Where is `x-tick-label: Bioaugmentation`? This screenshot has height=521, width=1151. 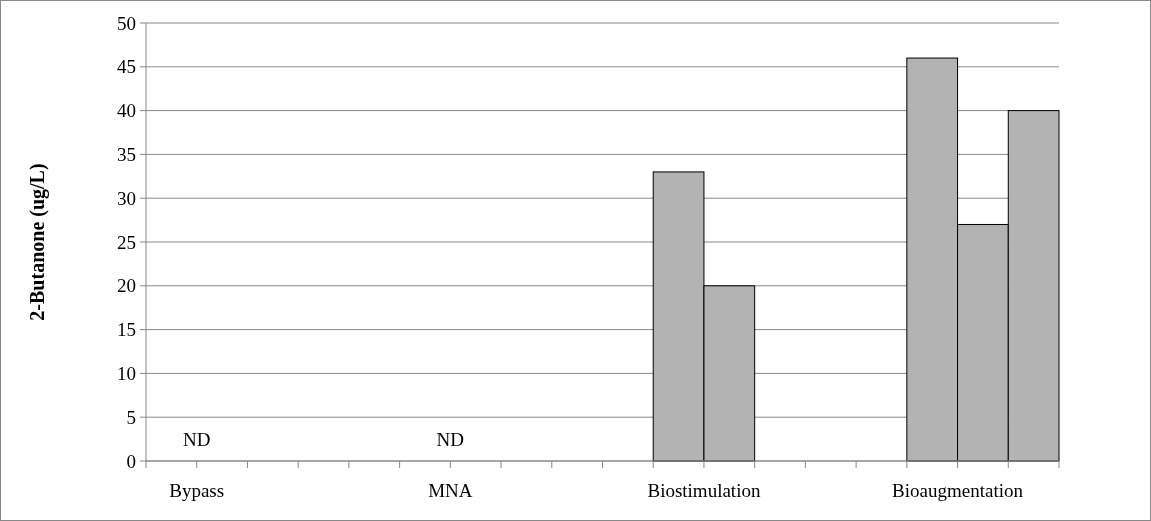
x-tick-label: Bioaugmentation is located at coordinates (958, 490).